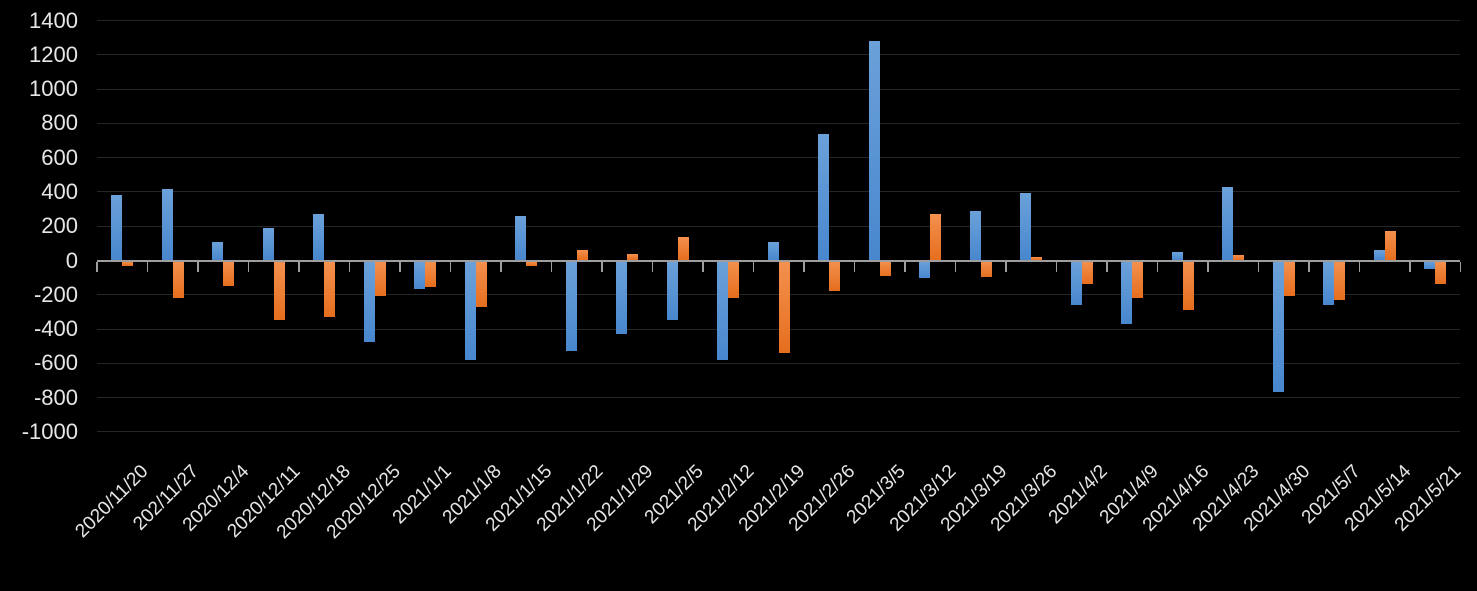 Image resolution: width=1477 pixels, height=591 pixels. Describe the element at coordinates (59, 157) in the screenshot. I see `y-axis-label: 600` at that location.